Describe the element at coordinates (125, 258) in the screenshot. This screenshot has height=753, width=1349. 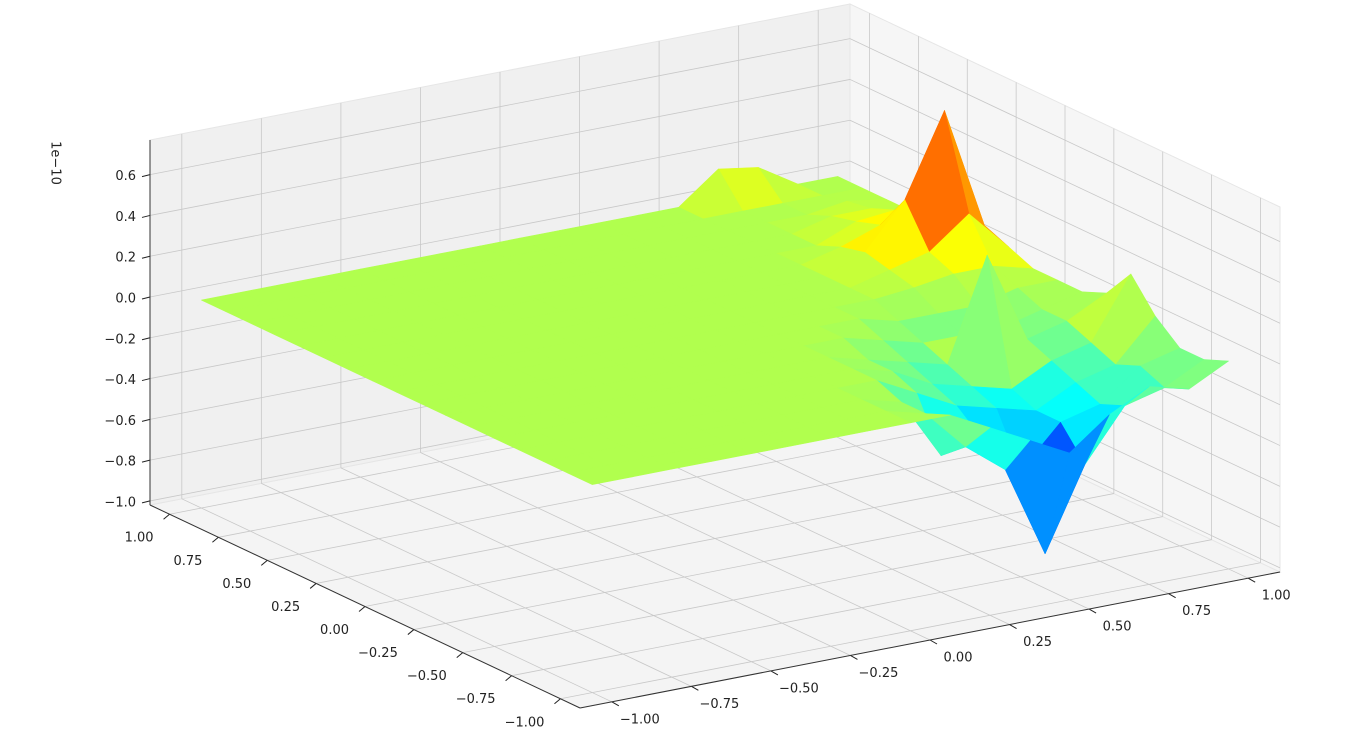
I see `z-tick-label: 0.2` at that location.